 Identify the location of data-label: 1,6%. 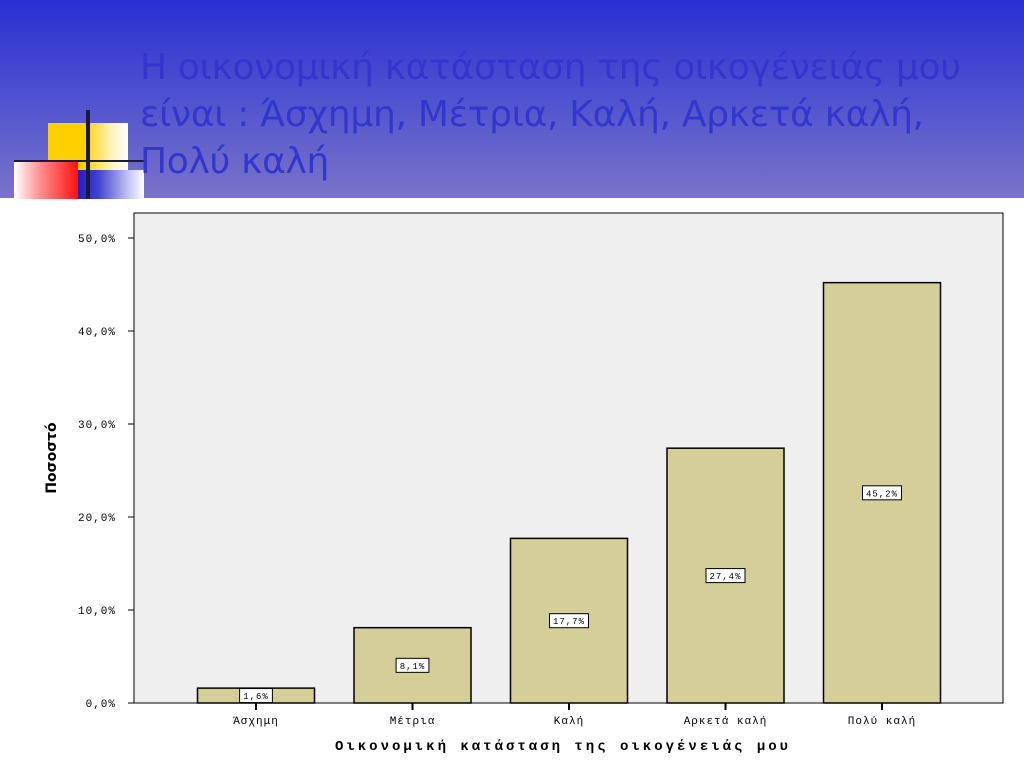
(256, 697).